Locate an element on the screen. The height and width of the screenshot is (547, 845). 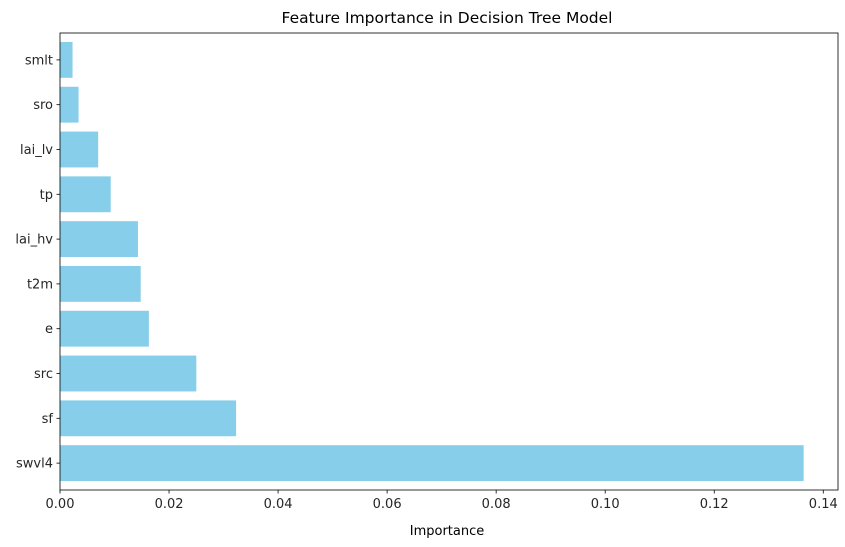
y-tick-label: tp is located at coordinates (46, 195).